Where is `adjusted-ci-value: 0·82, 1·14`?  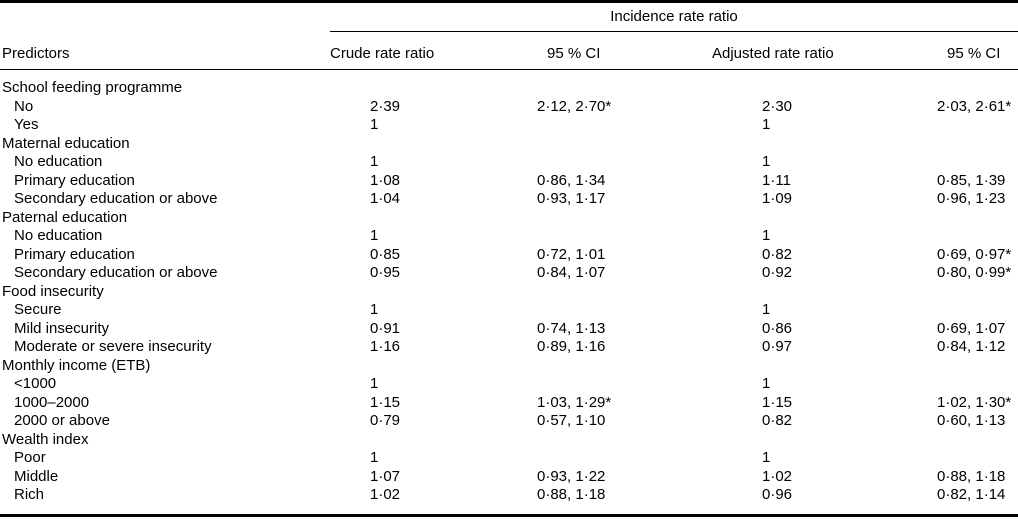 adjusted-ci-value: 0·82, 1·14 is located at coordinates (971, 495).